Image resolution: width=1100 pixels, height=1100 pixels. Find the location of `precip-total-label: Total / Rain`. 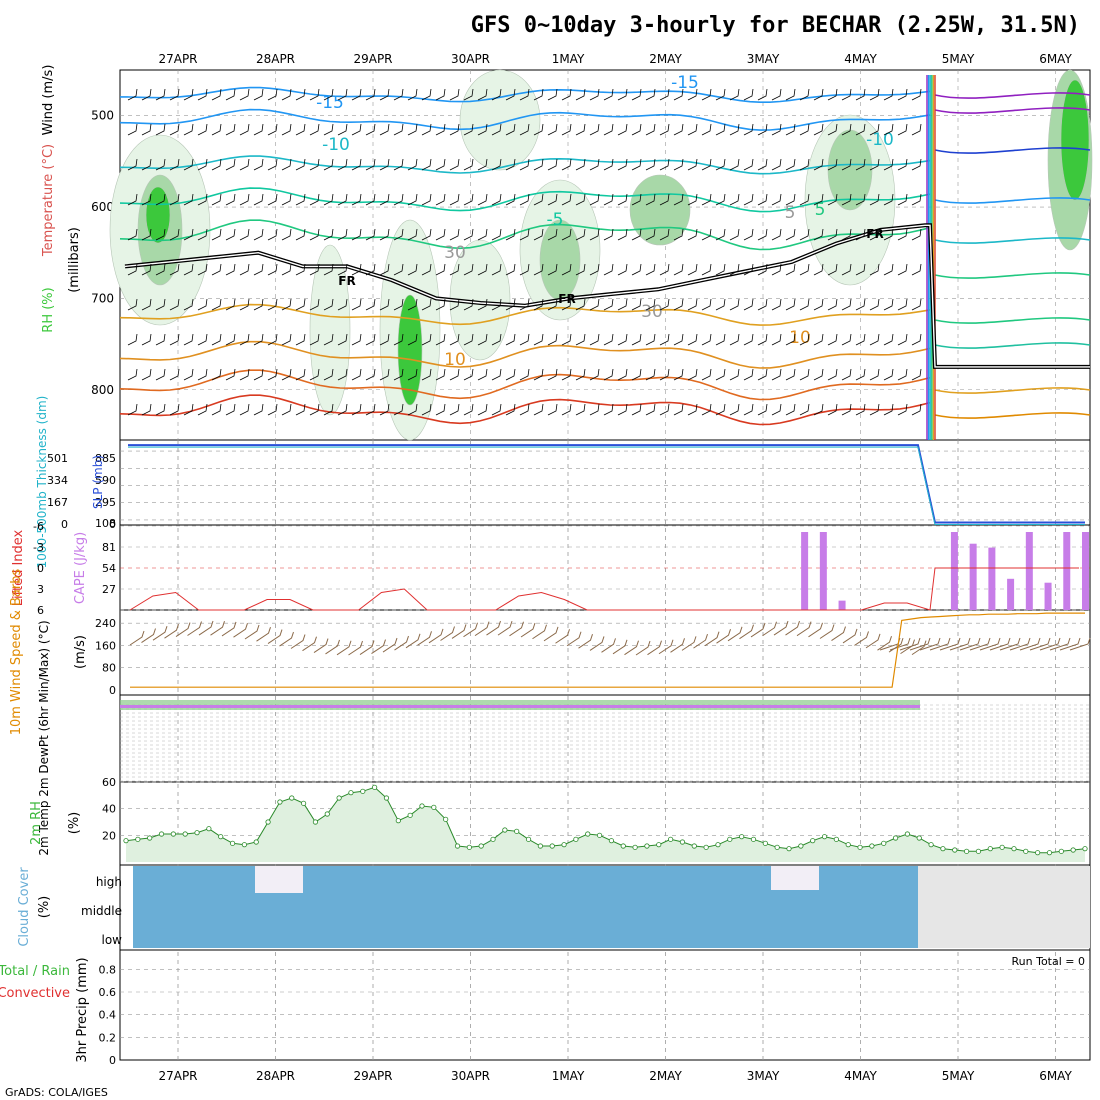

precip-total-label: Total / Rain is located at coordinates (35, 971).